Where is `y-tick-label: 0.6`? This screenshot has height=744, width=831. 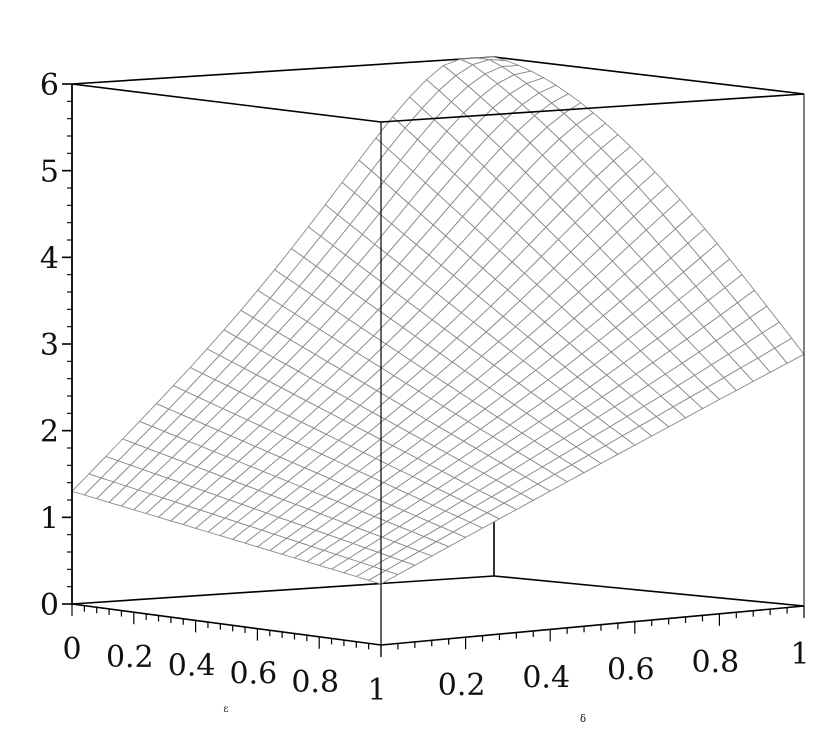
y-tick-label: 0.6 is located at coordinates (631, 670).